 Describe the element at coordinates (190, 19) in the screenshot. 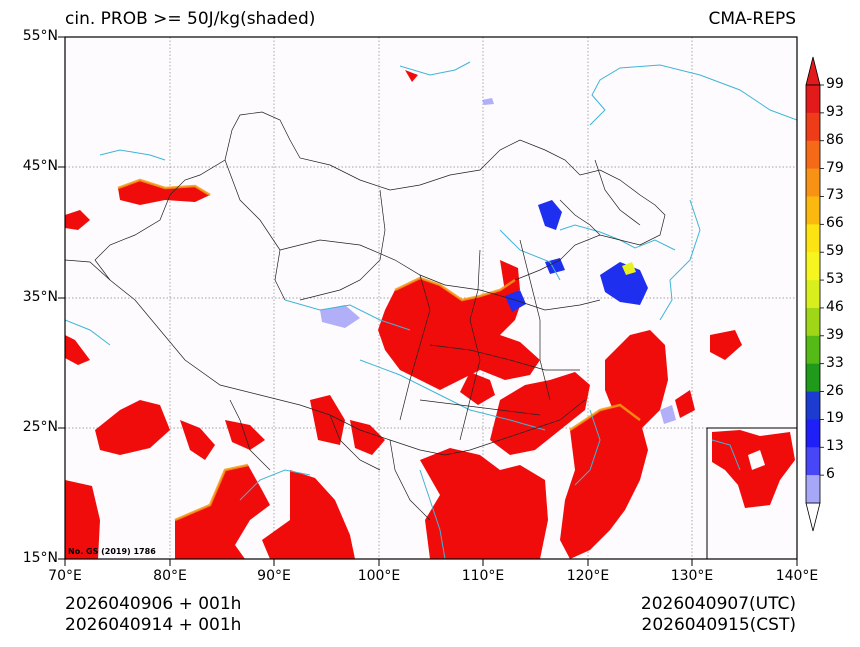

I see `chart-title-left: cin. PROB >= 50J/kg(shaded)` at that location.